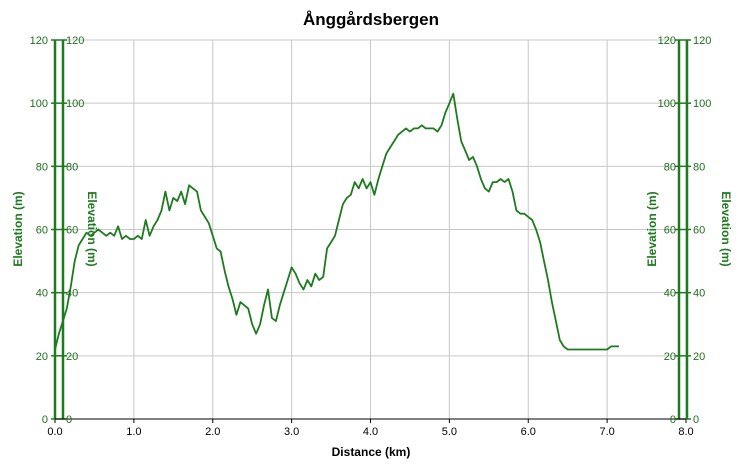 This screenshot has height=464, width=742. Describe the element at coordinates (291, 432) in the screenshot. I see `x-tick-label: 3.0` at that location.